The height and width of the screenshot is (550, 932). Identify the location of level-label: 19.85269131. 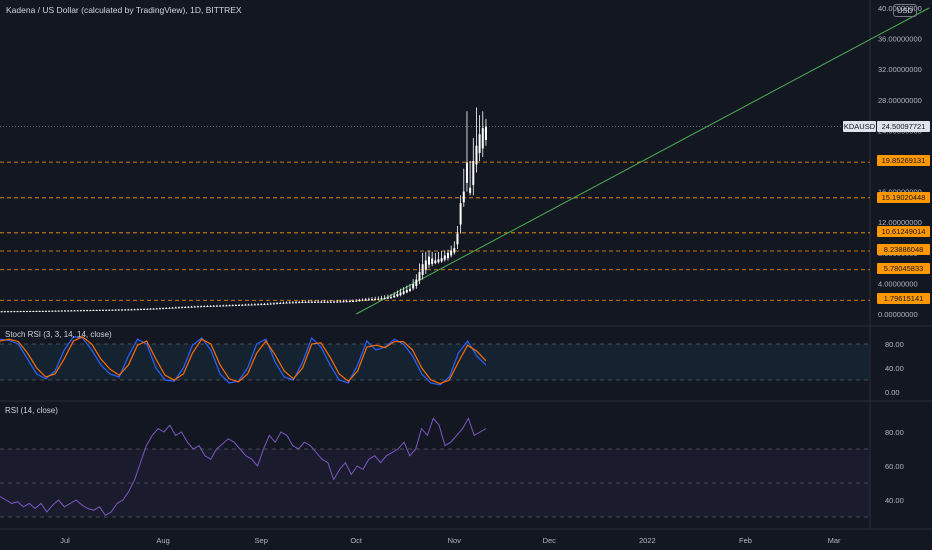
(903, 160).